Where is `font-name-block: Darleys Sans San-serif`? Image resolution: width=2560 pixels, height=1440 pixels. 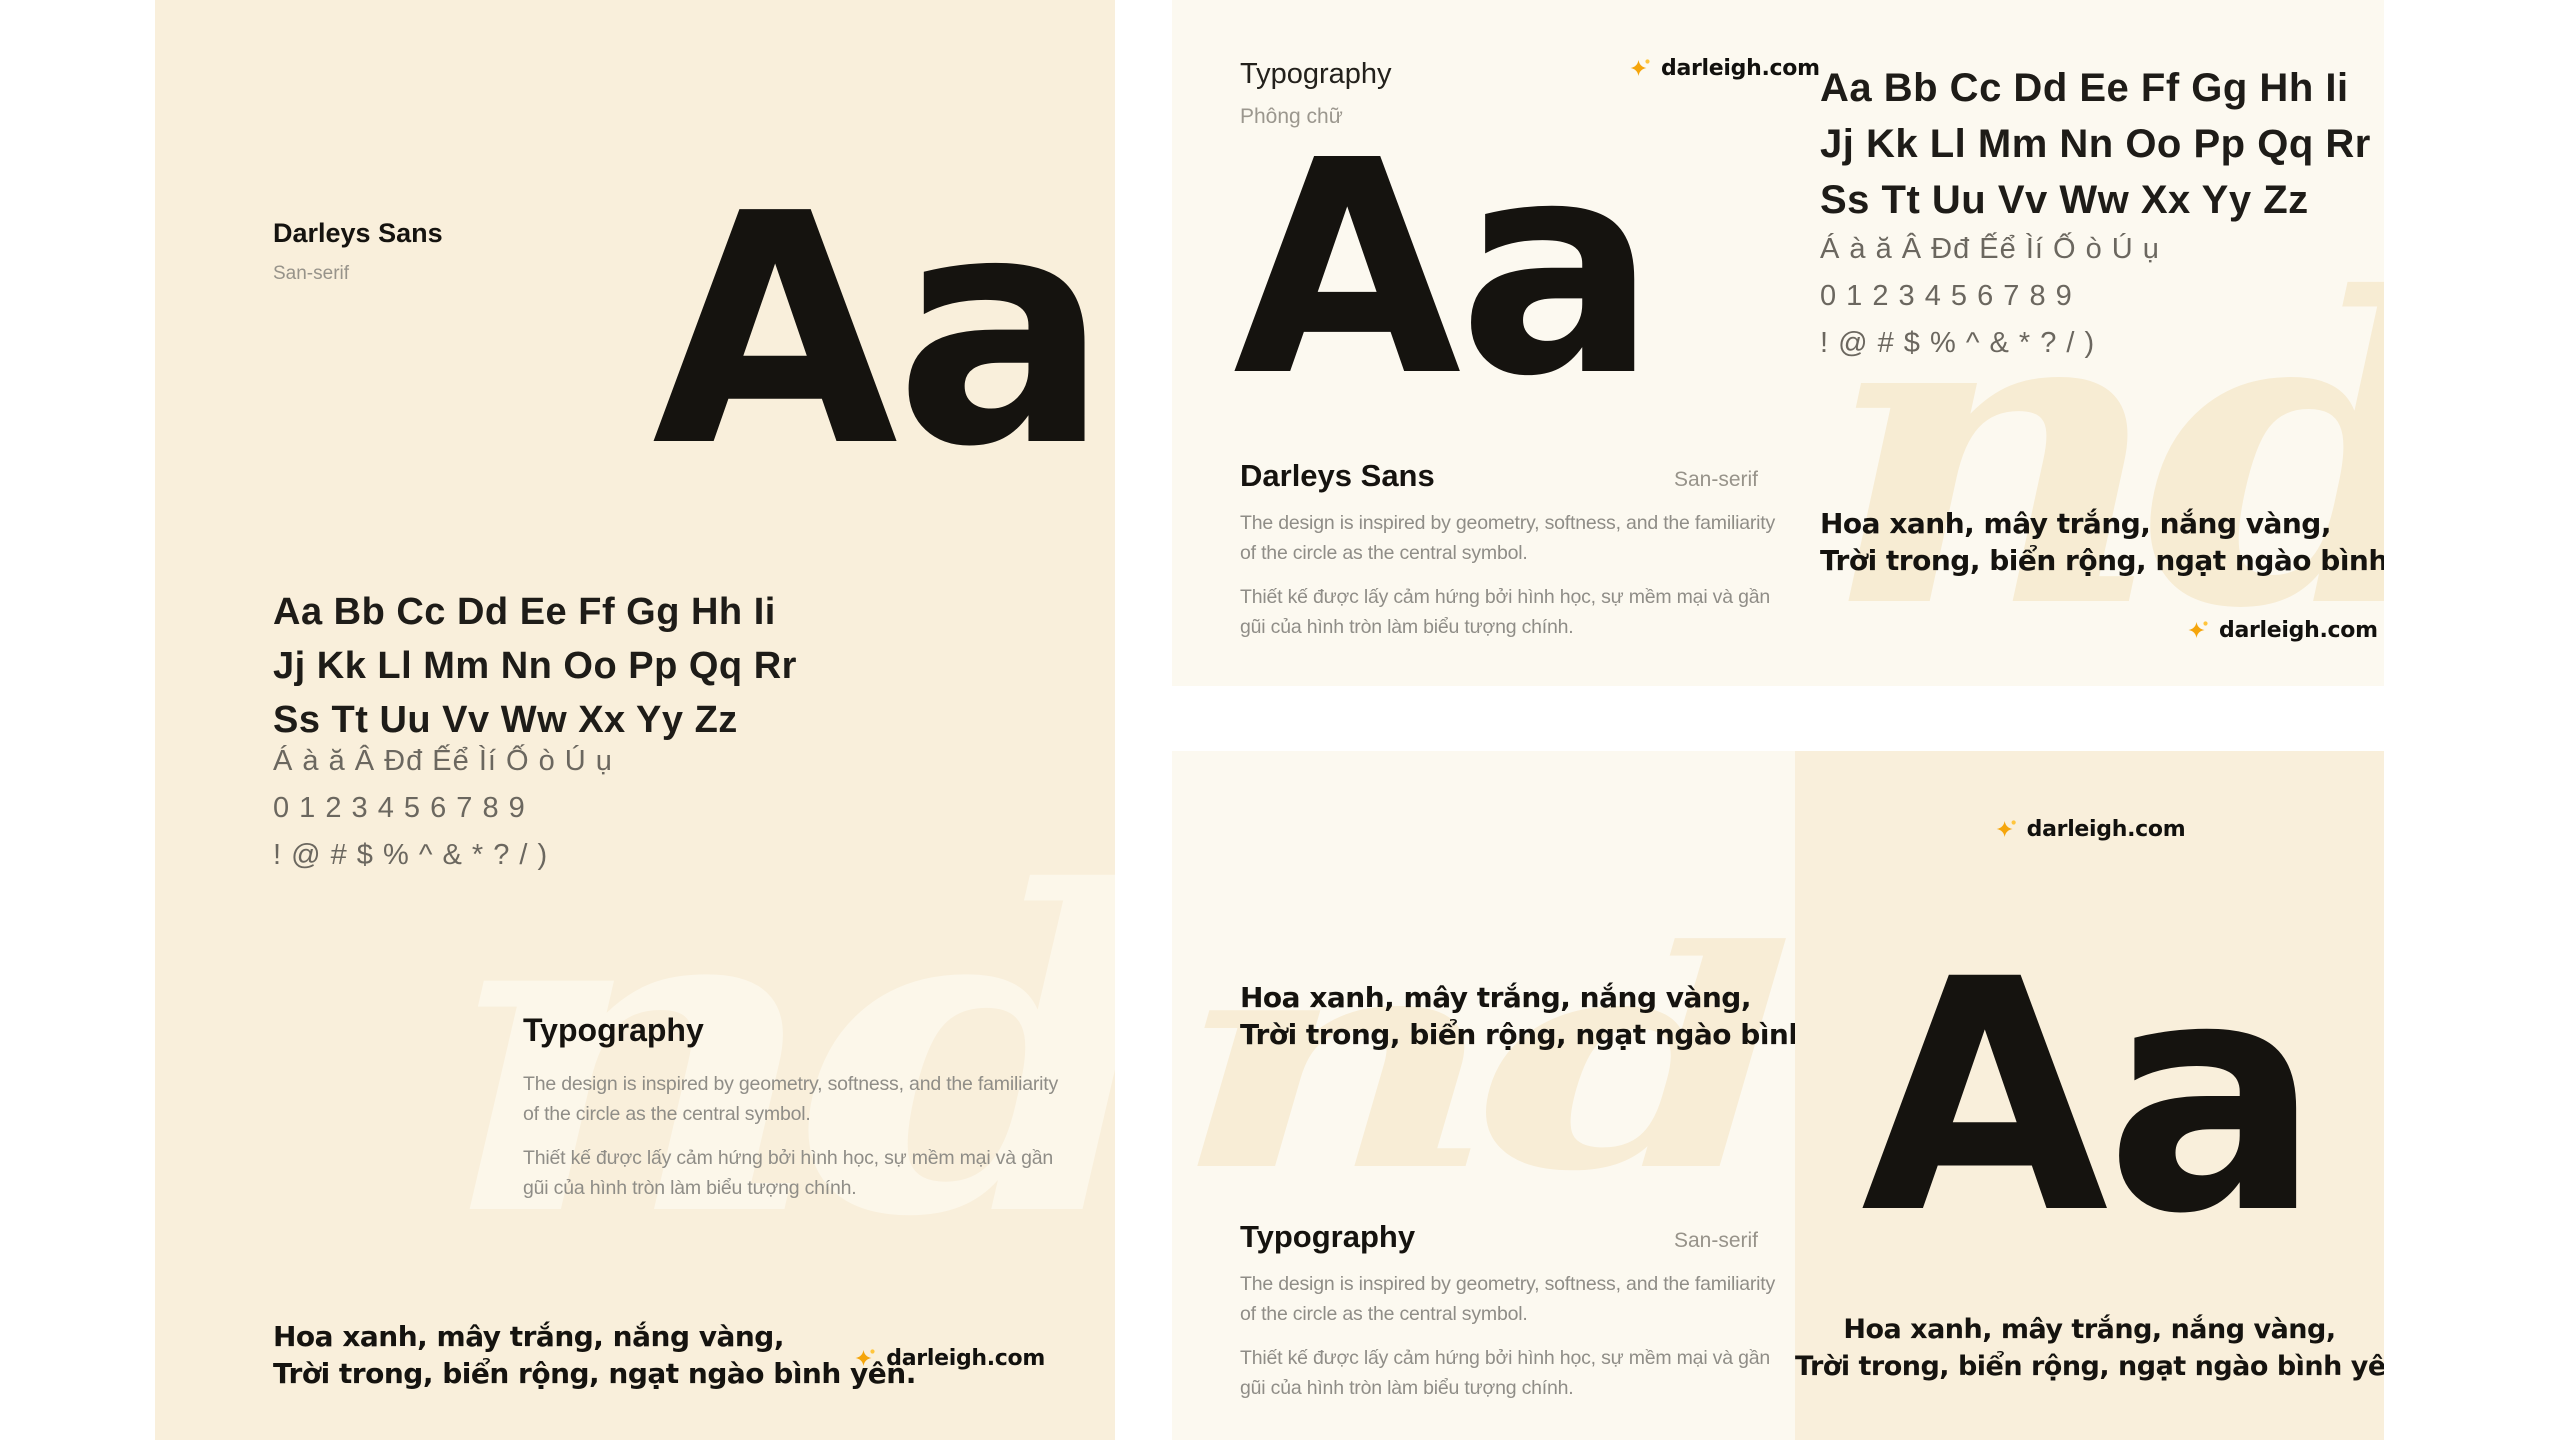 font-name-block: Darleys Sans San-serif is located at coordinates (358, 251).